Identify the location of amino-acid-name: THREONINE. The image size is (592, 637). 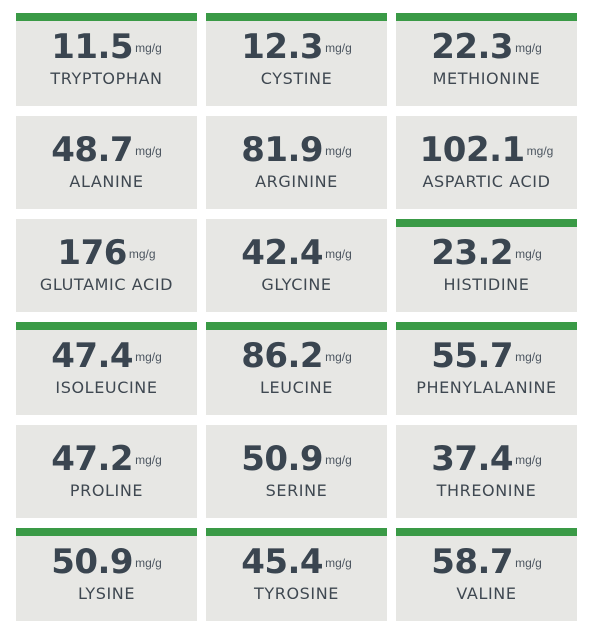
(486, 490).